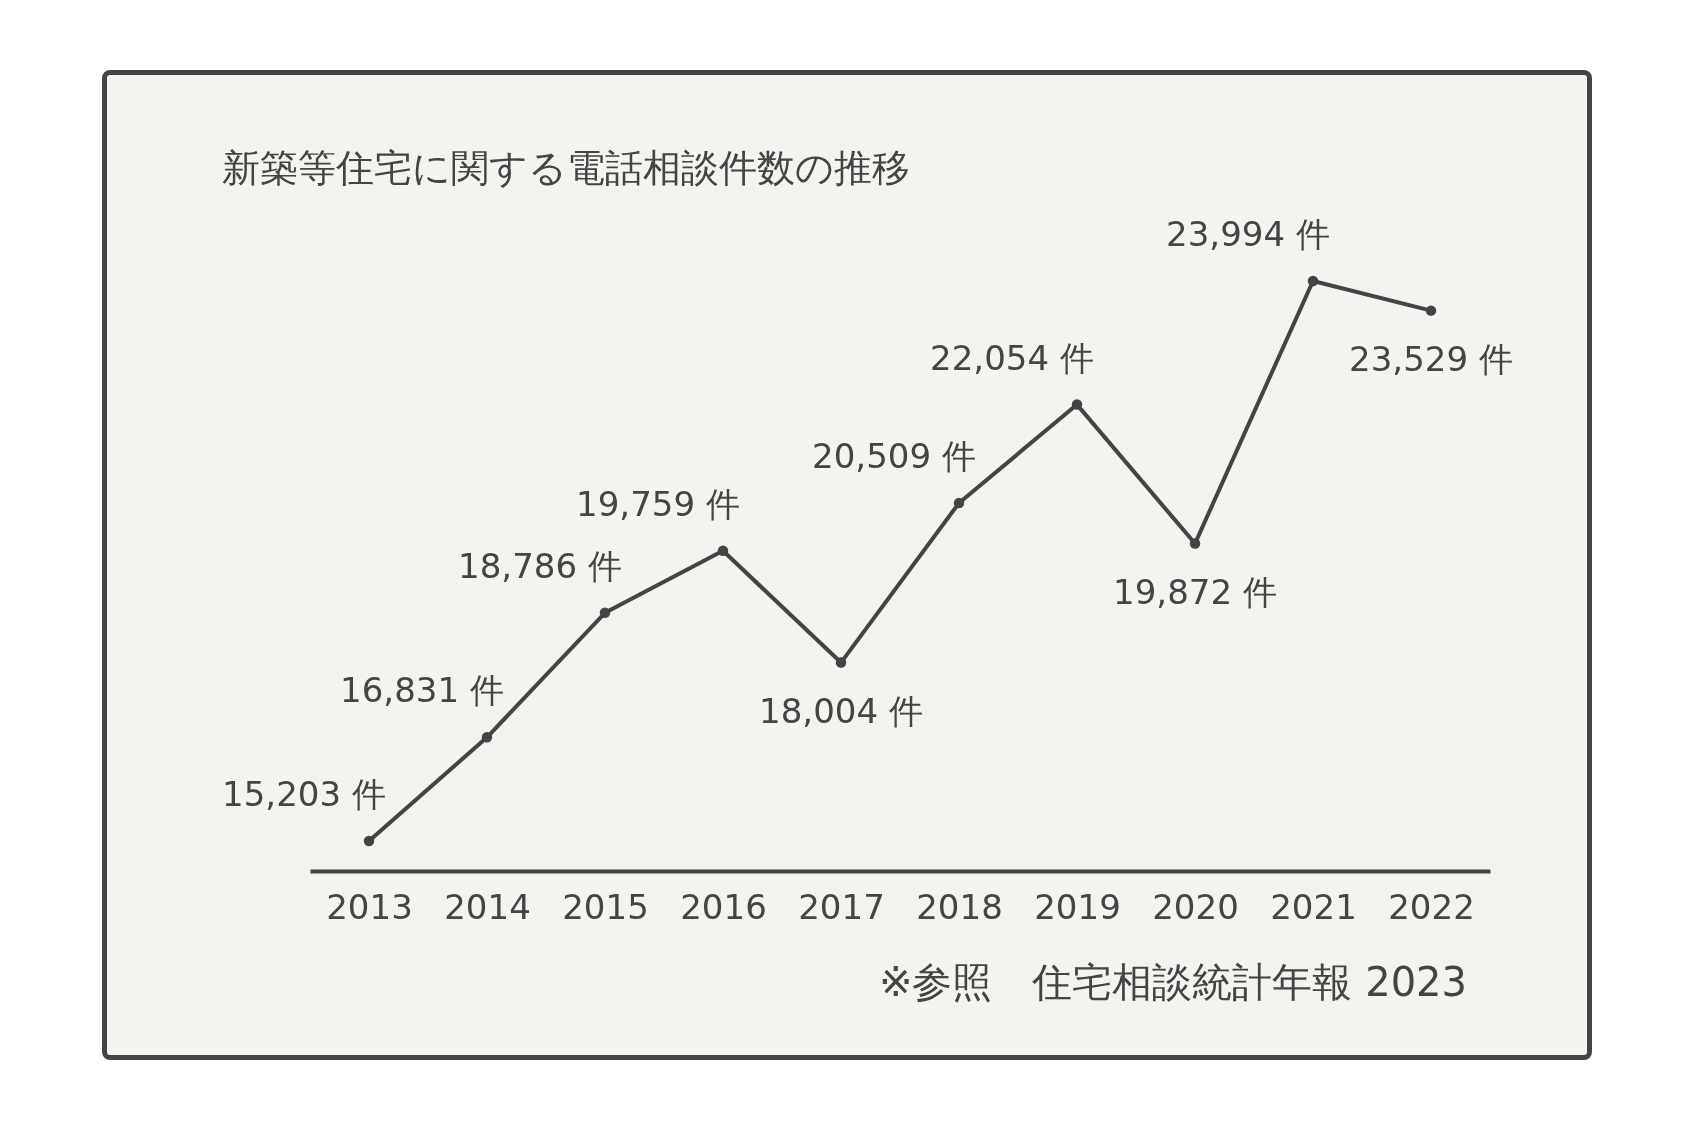 This screenshot has width=1700, height=1133. Describe the element at coordinates (841, 906) in the screenshot. I see `x-tick-label: 2017` at that location.